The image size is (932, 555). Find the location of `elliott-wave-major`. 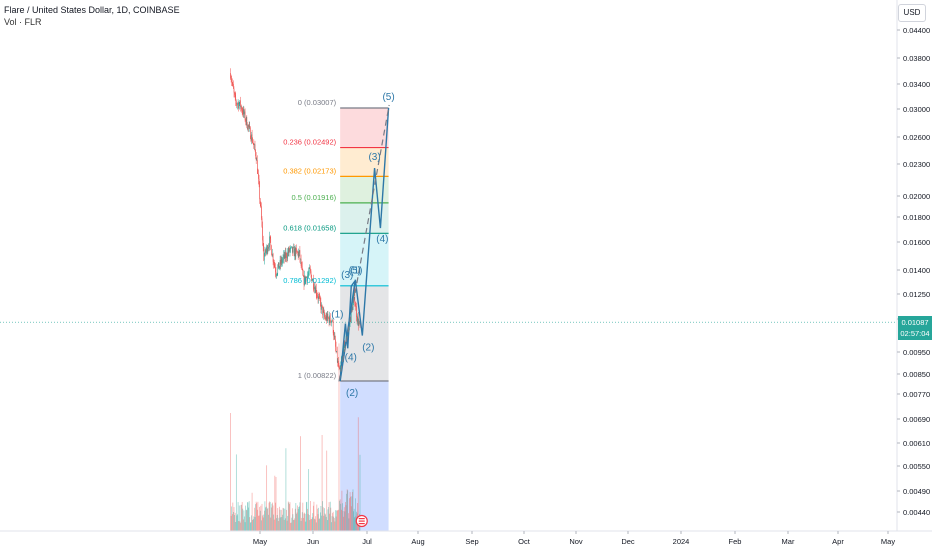

elliott-wave-major is located at coordinates (364, 244).